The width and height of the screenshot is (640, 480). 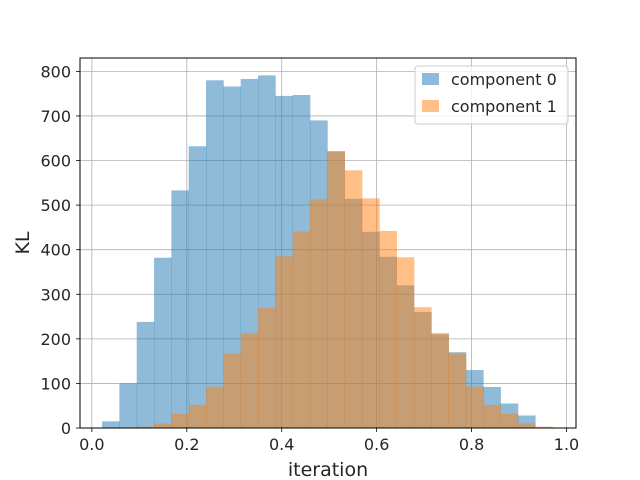 I want to click on y-tick-label: 0, so click(x=66, y=428).